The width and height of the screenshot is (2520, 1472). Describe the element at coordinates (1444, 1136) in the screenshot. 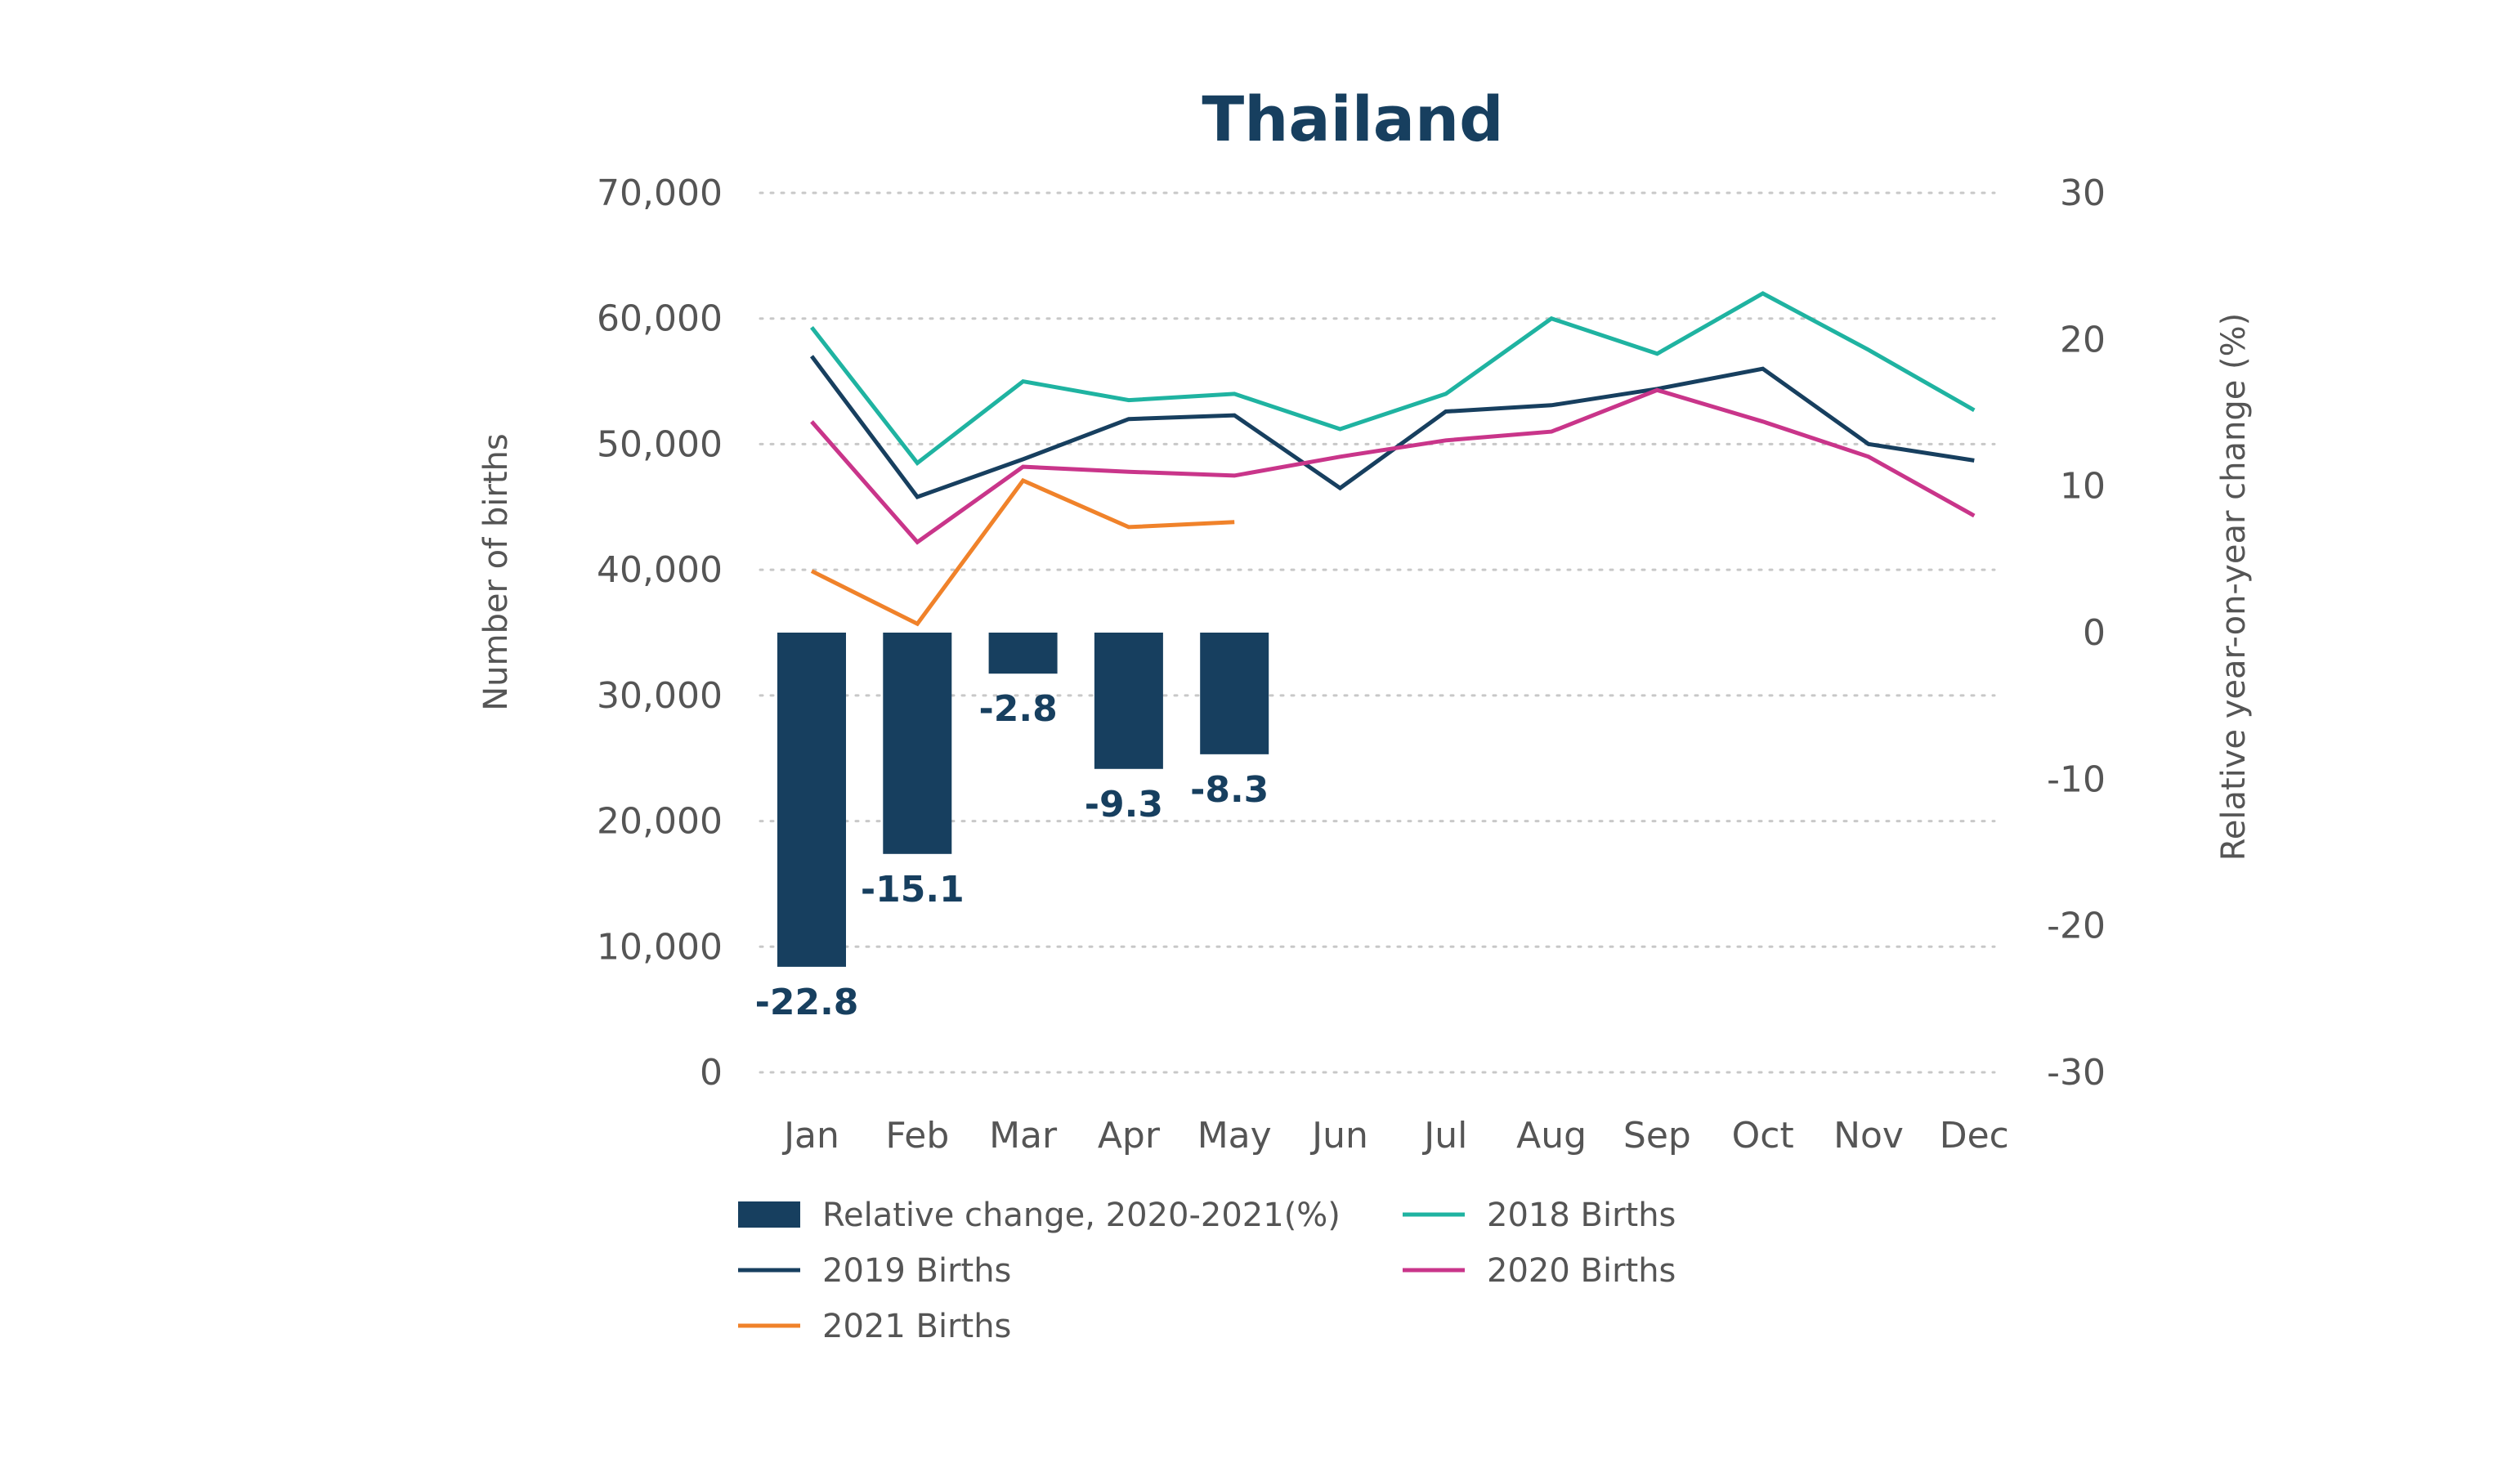

I see `x-tick-label: Jul` at that location.